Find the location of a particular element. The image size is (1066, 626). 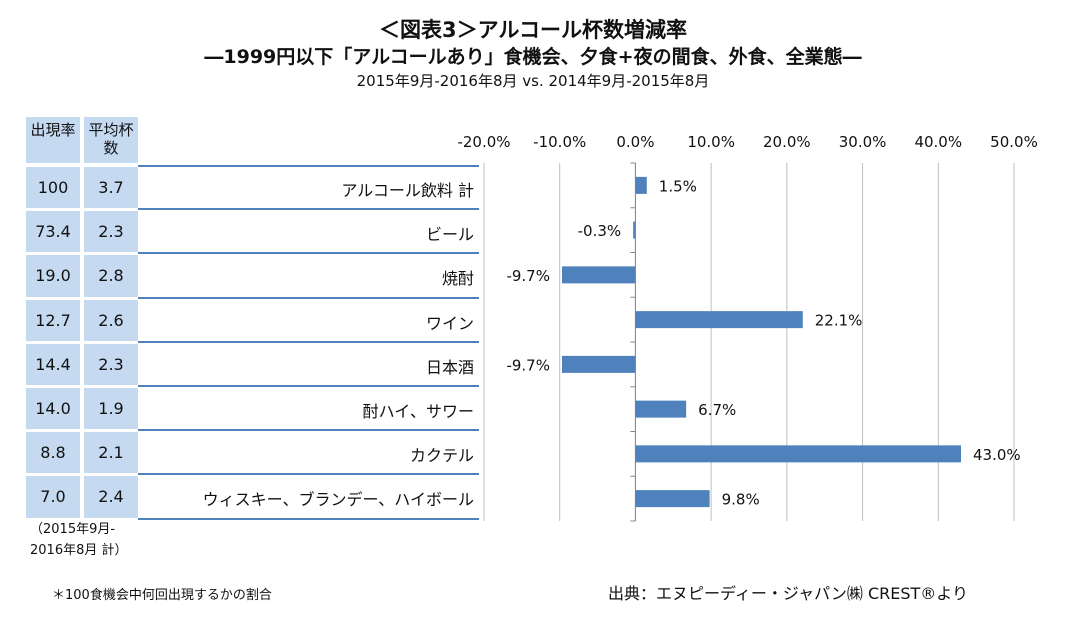

tick-label: -20.0% is located at coordinates (483, 142).